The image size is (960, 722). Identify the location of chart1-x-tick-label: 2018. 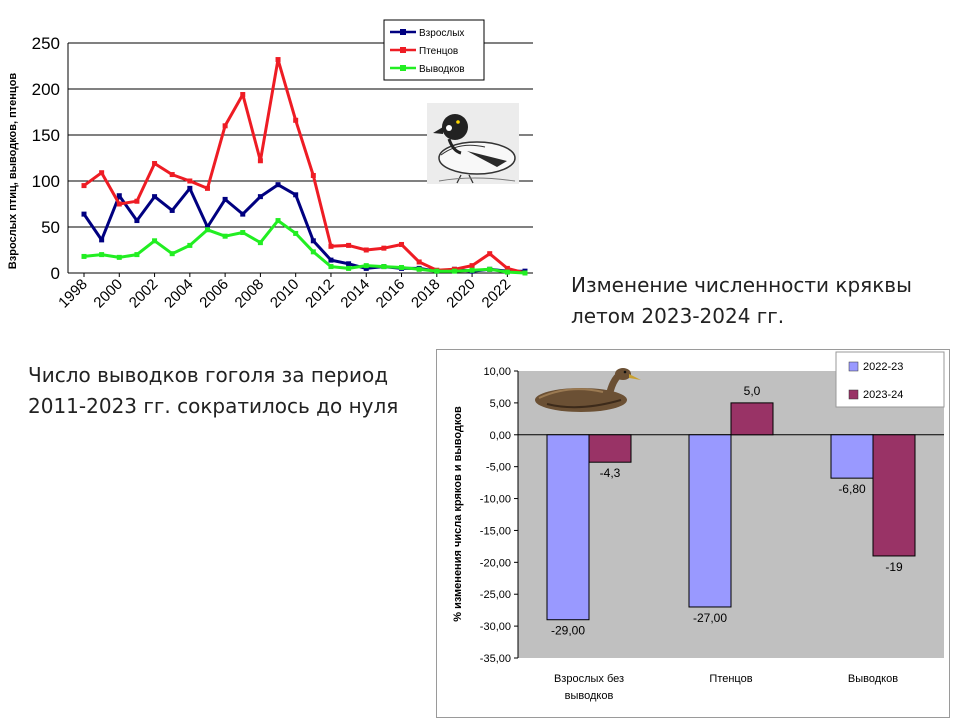
(426, 294).